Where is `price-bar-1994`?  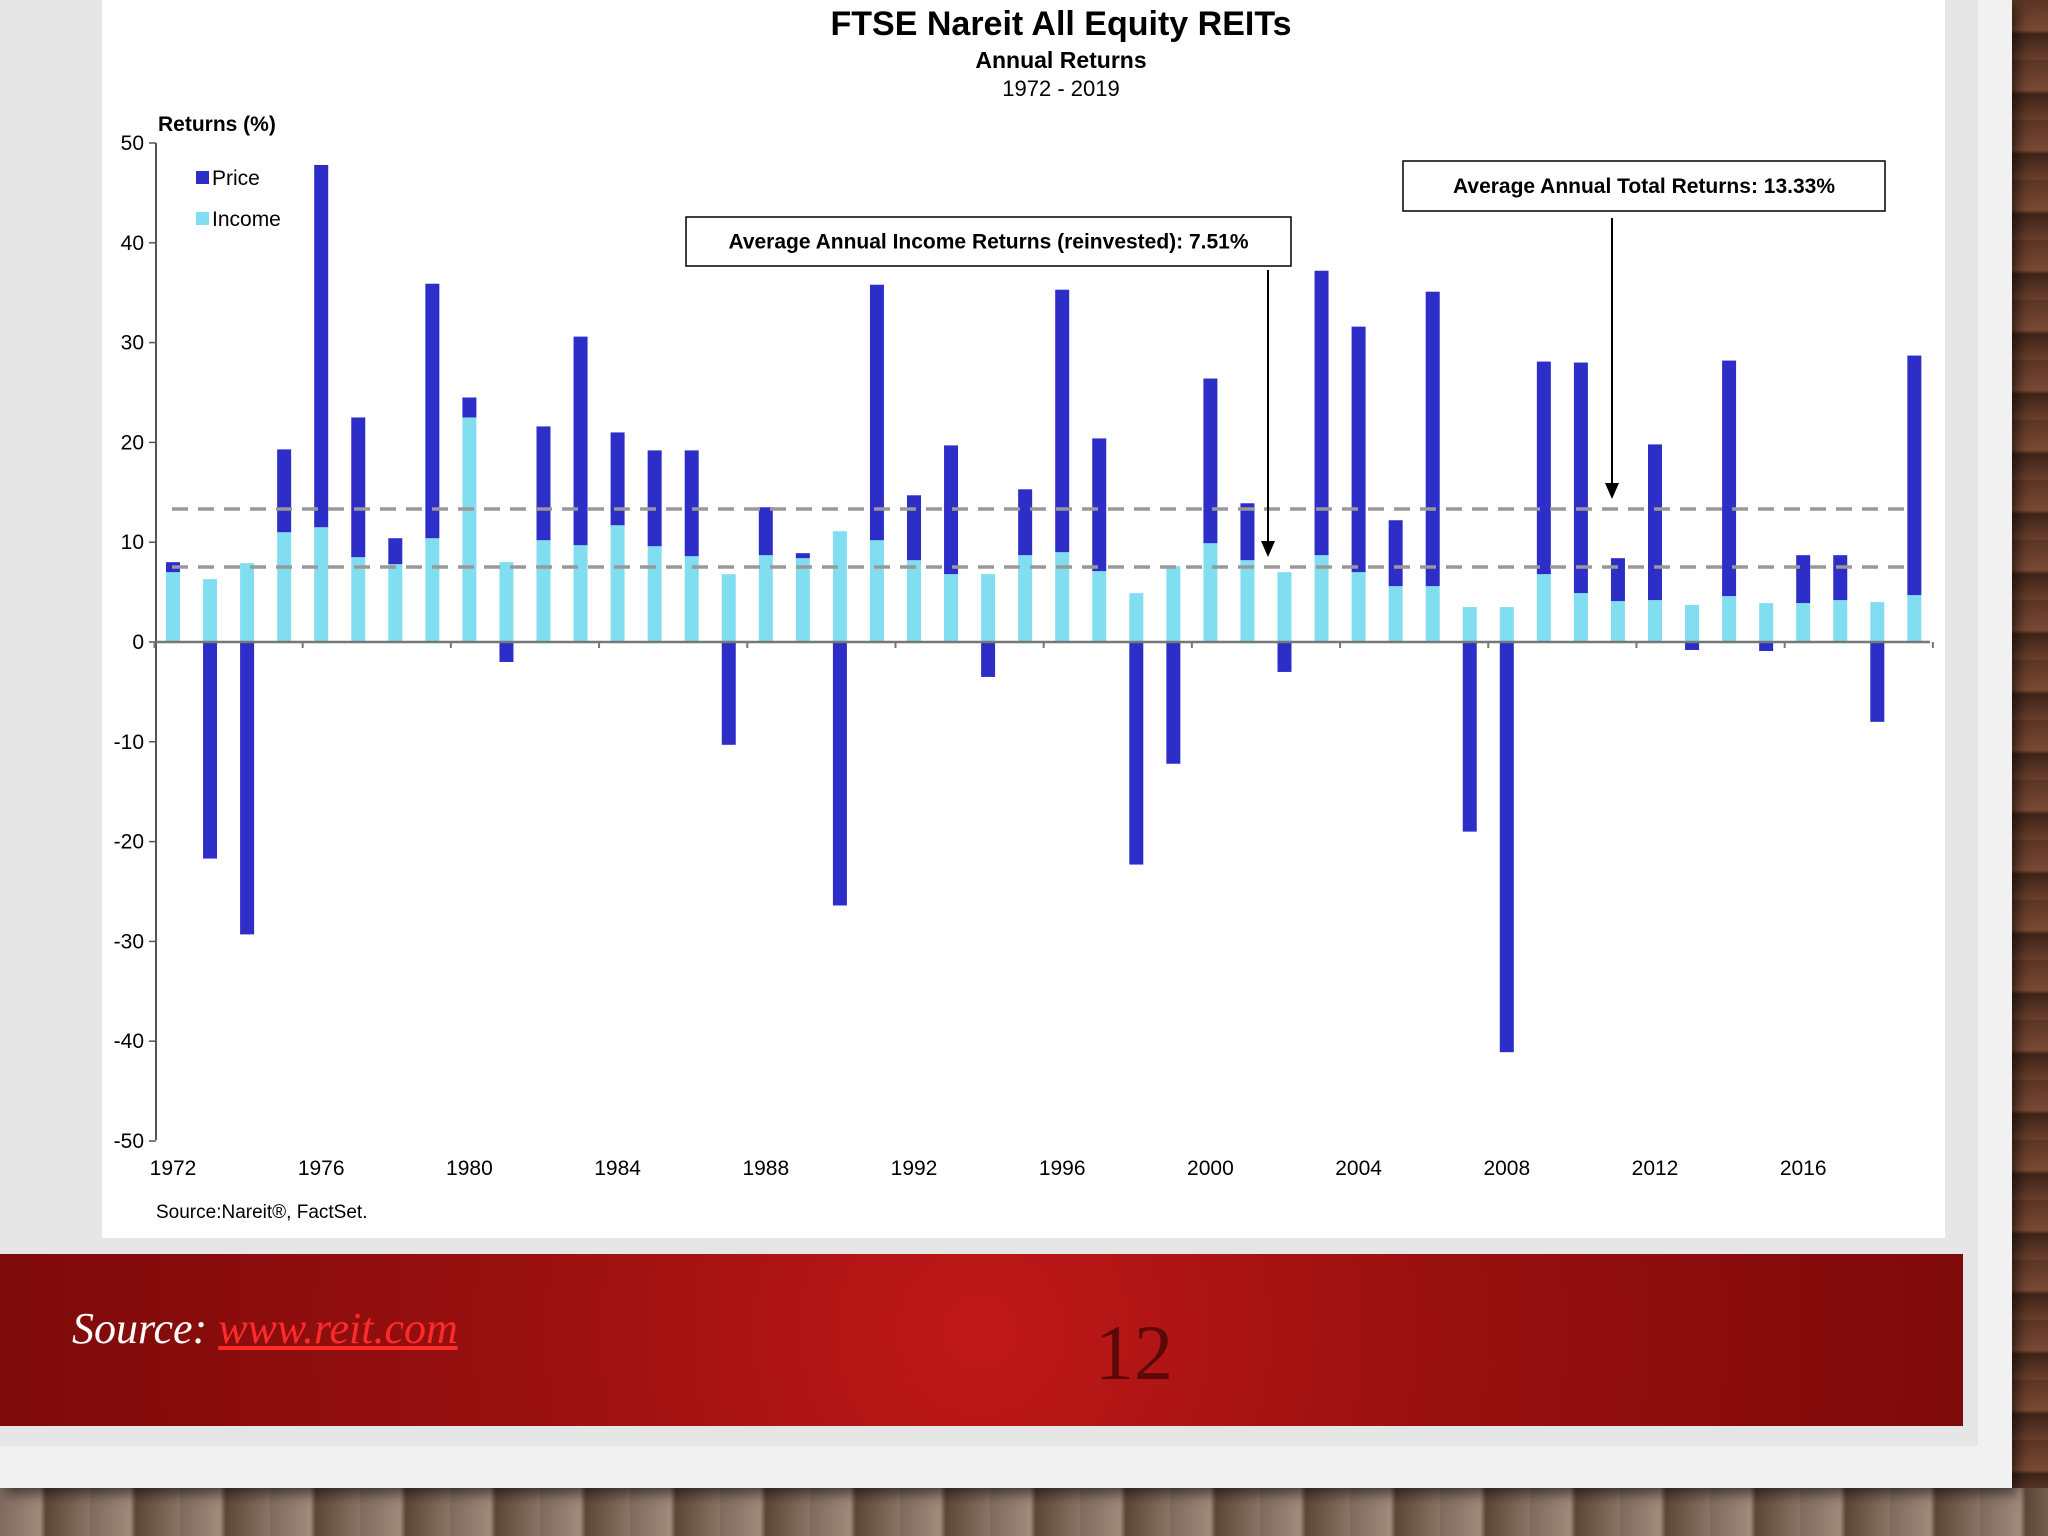
price-bar-1994 is located at coordinates (988, 659).